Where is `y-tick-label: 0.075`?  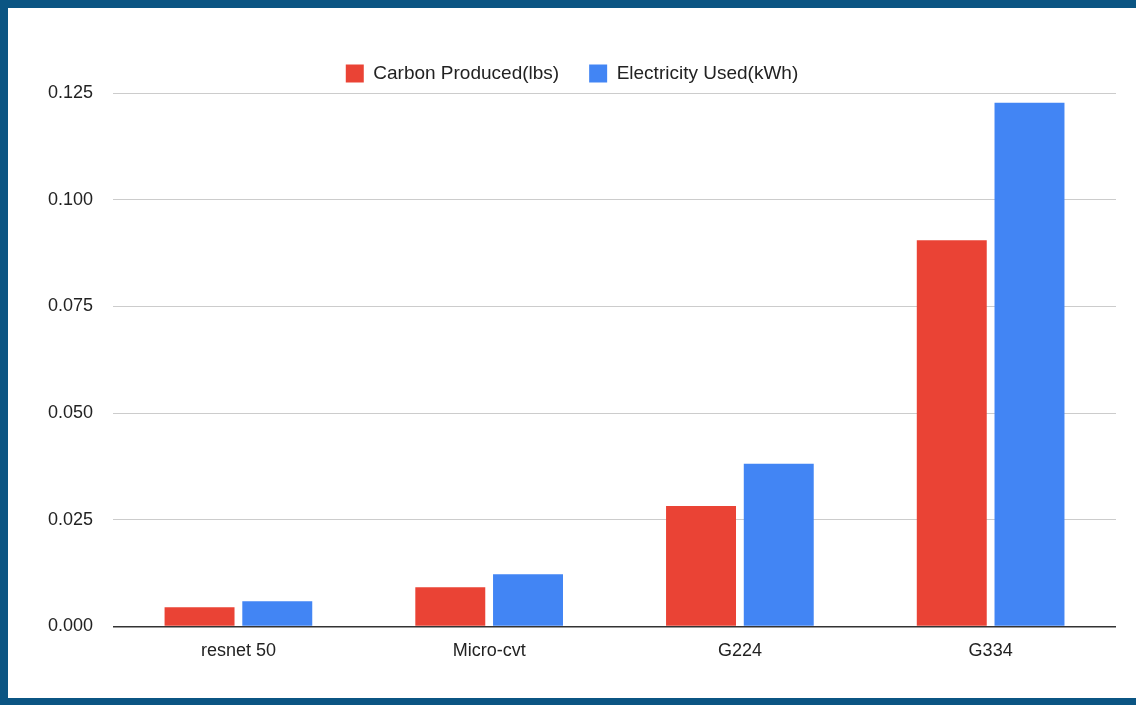
y-tick-label: 0.075 is located at coordinates (71, 305).